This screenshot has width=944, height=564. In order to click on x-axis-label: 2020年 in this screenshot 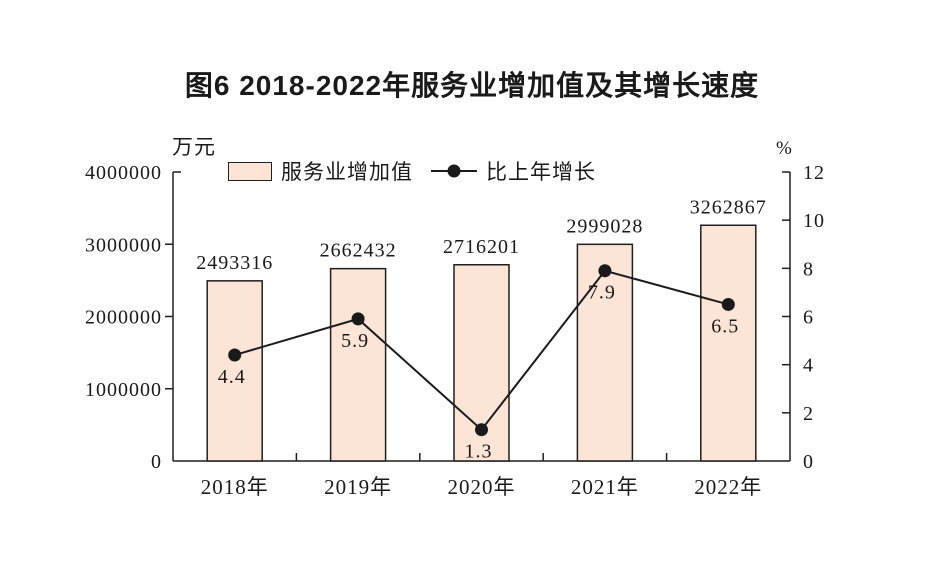, I will do `click(482, 487)`.